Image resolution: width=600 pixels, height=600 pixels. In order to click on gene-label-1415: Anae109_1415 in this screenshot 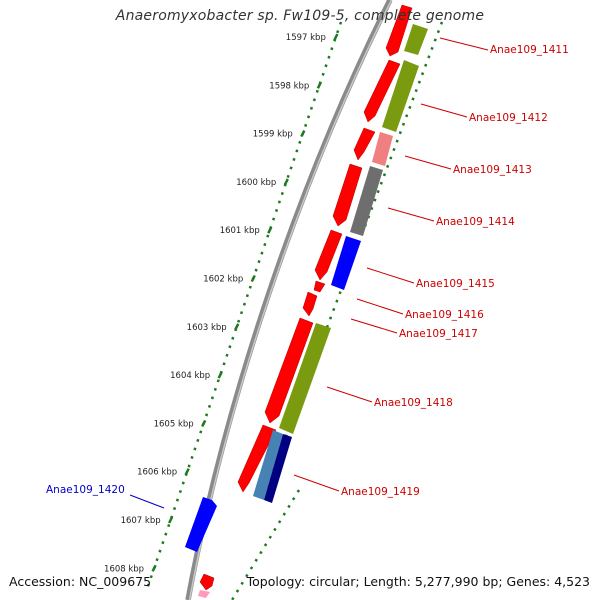, I will do `click(455, 284)`.